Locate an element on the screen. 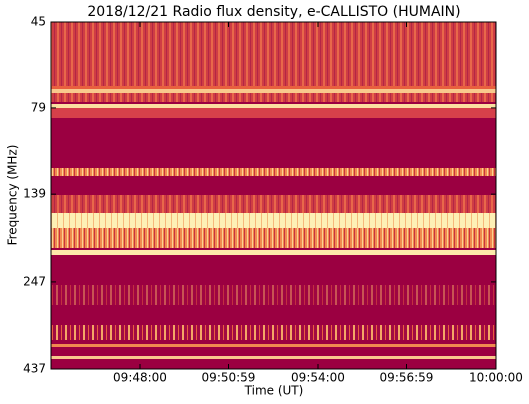 The height and width of the screenshot is (404, 529). y-tick-label: 437 is located at coordinates (34, 369).